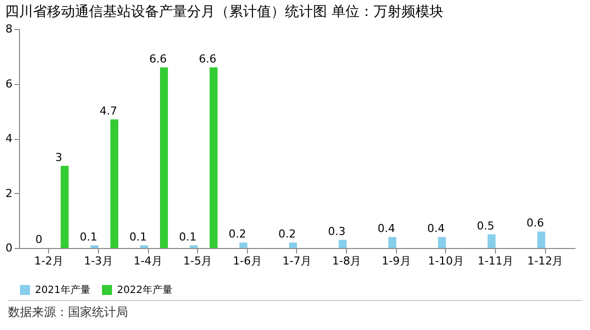 Image resolution: width=590 pixels, height=330 pixels. I want to click on y-tick-label: 2, so click(9, 193).